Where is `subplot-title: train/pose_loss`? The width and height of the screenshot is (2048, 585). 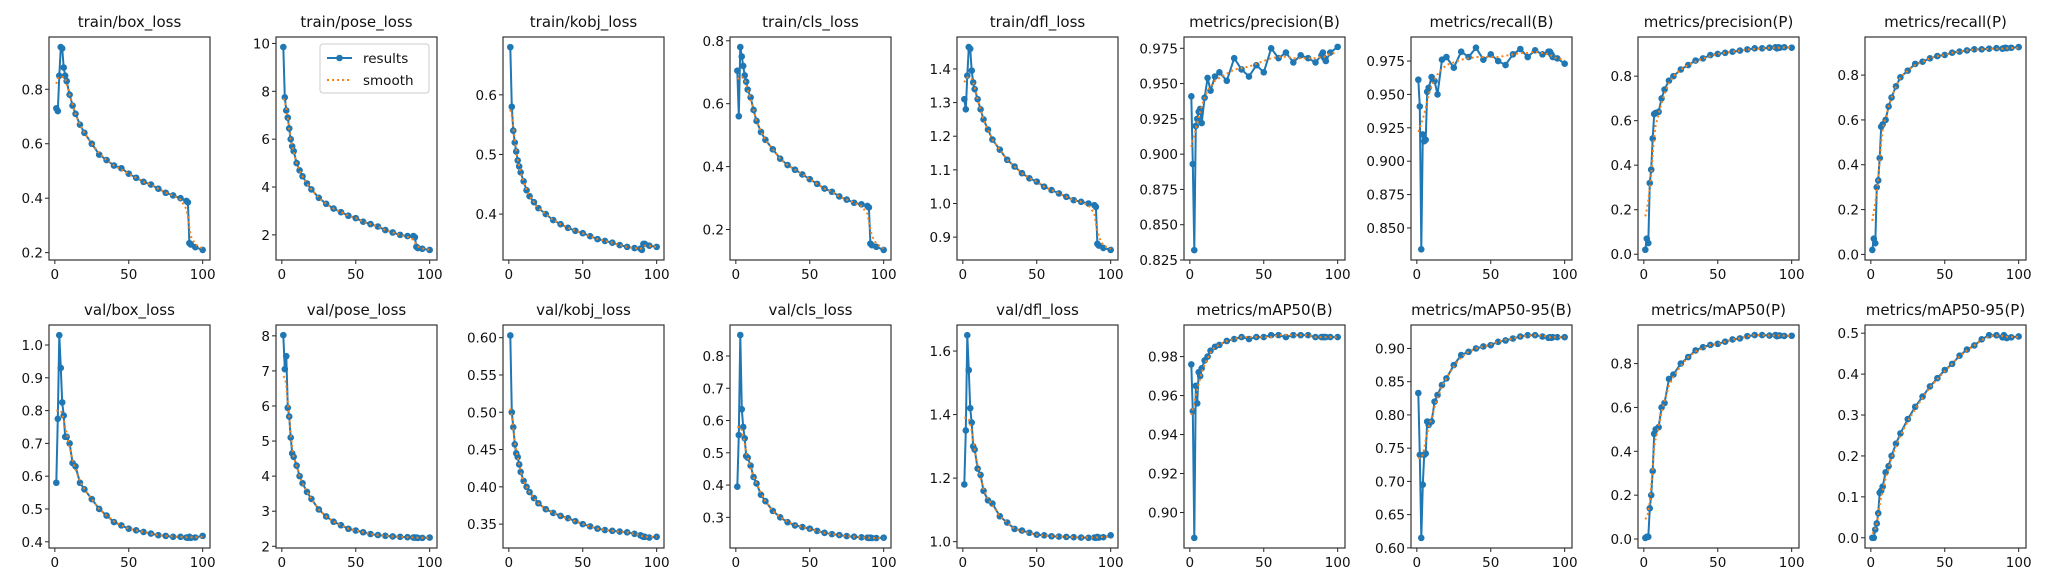 subplot-title: train/pose_loss is located at coordinates (356, 22).